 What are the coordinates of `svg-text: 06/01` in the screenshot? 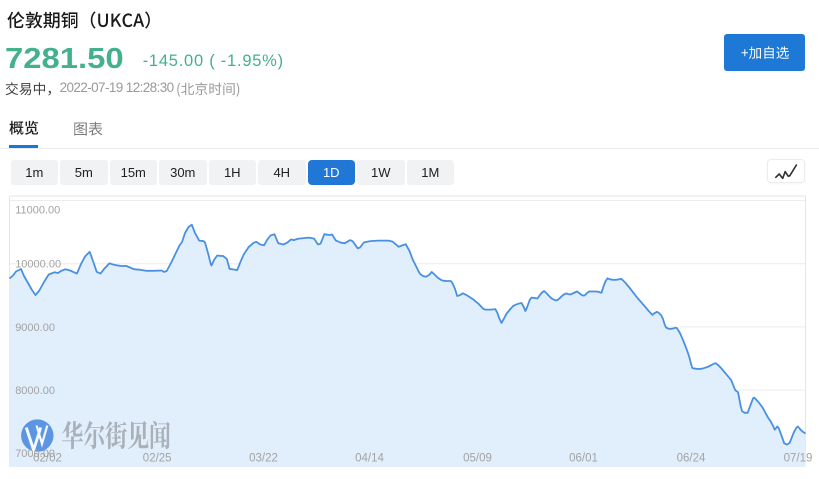 It's located at (583, 458).